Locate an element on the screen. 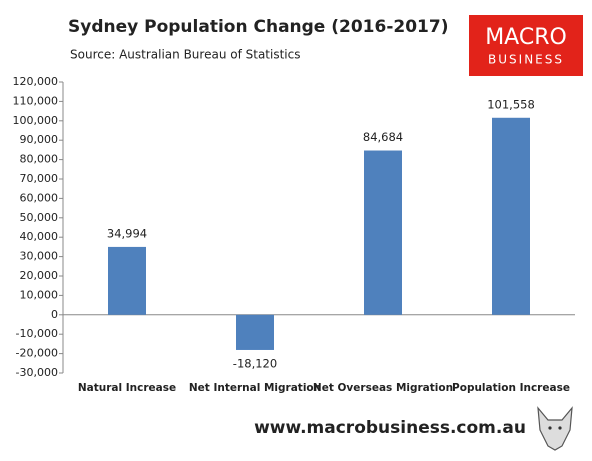 The image size is (592, 461). y-tick-label: 20,000 is located at coordinates (39, 275).